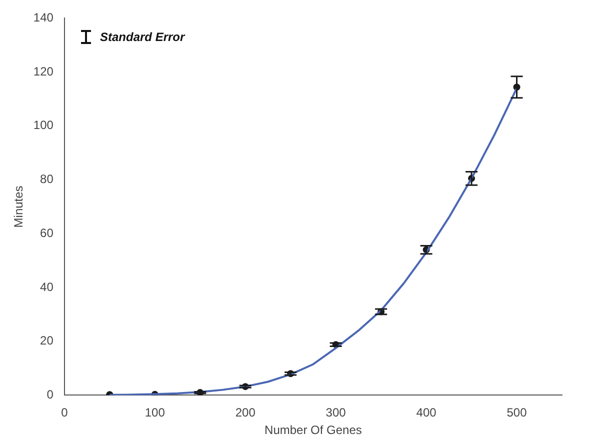  I want to click on x-tick-label: 500, so click(517, 413).